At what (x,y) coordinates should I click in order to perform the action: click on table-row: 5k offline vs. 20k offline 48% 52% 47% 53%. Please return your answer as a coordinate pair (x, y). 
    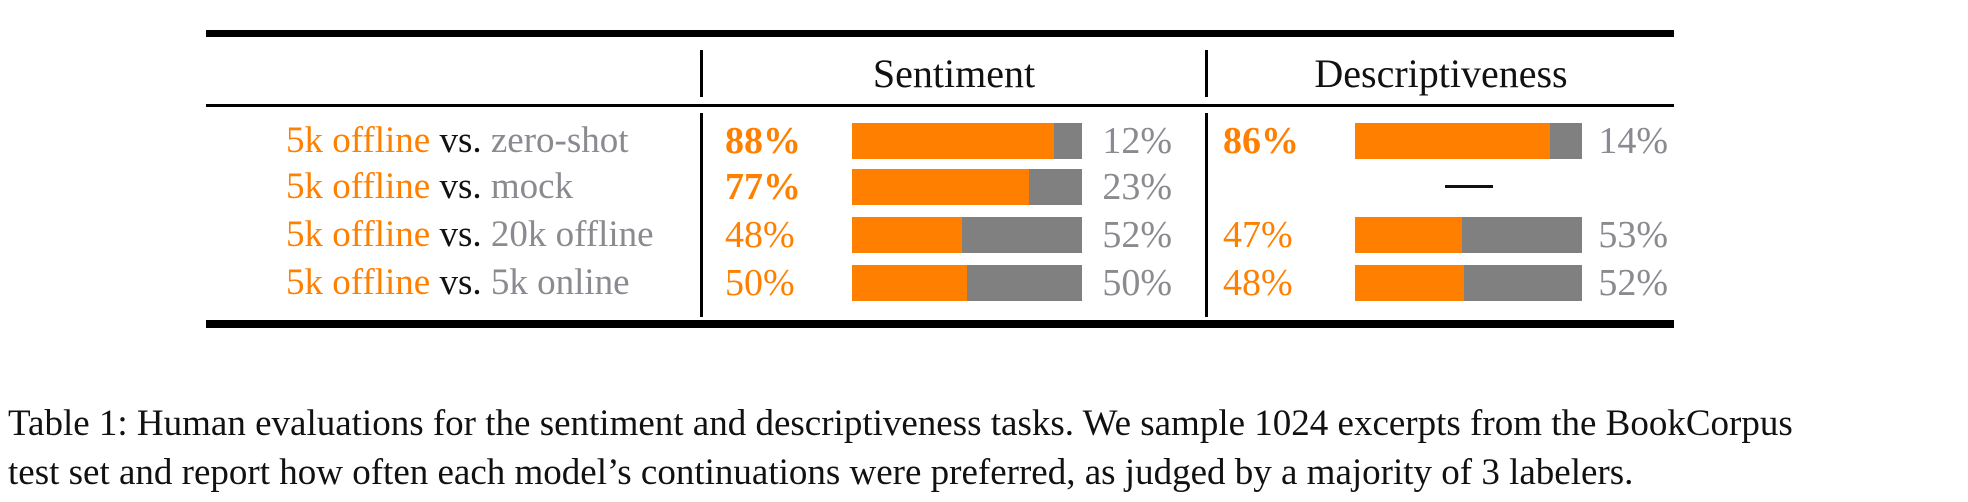
    Looking at the image, I should click on (984, 235).